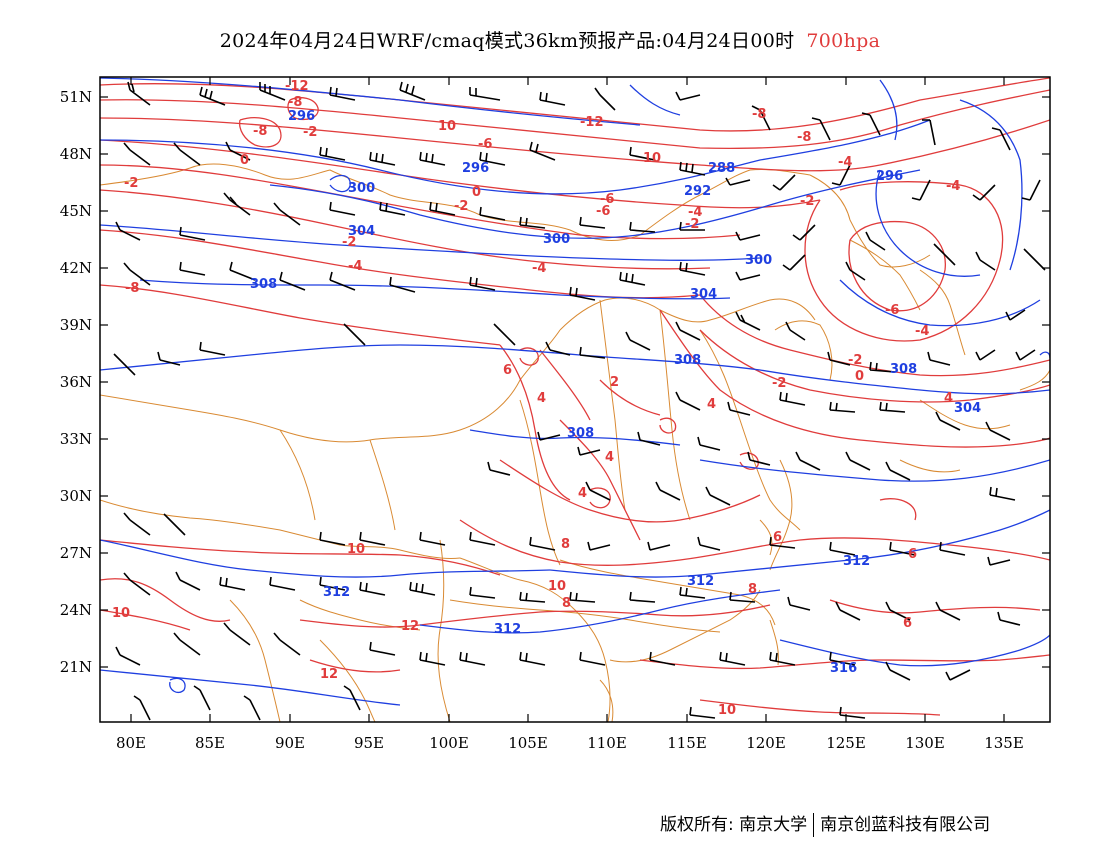  What do you see at coordinates (369, 743) in the screenshot?
I see `lon-tick-label: 95E` at bounding box center [369, 743].